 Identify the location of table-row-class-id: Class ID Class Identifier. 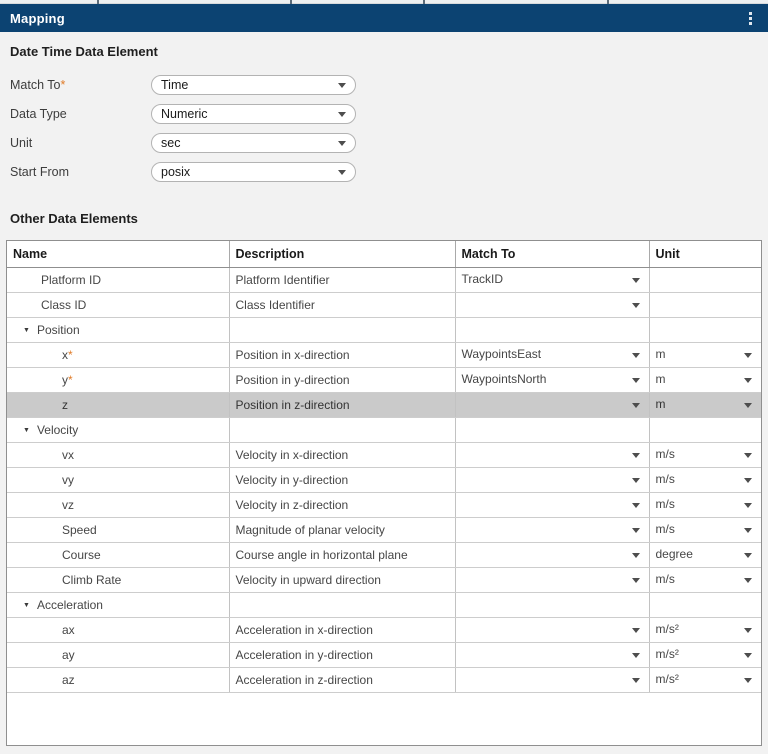
(384, 305).